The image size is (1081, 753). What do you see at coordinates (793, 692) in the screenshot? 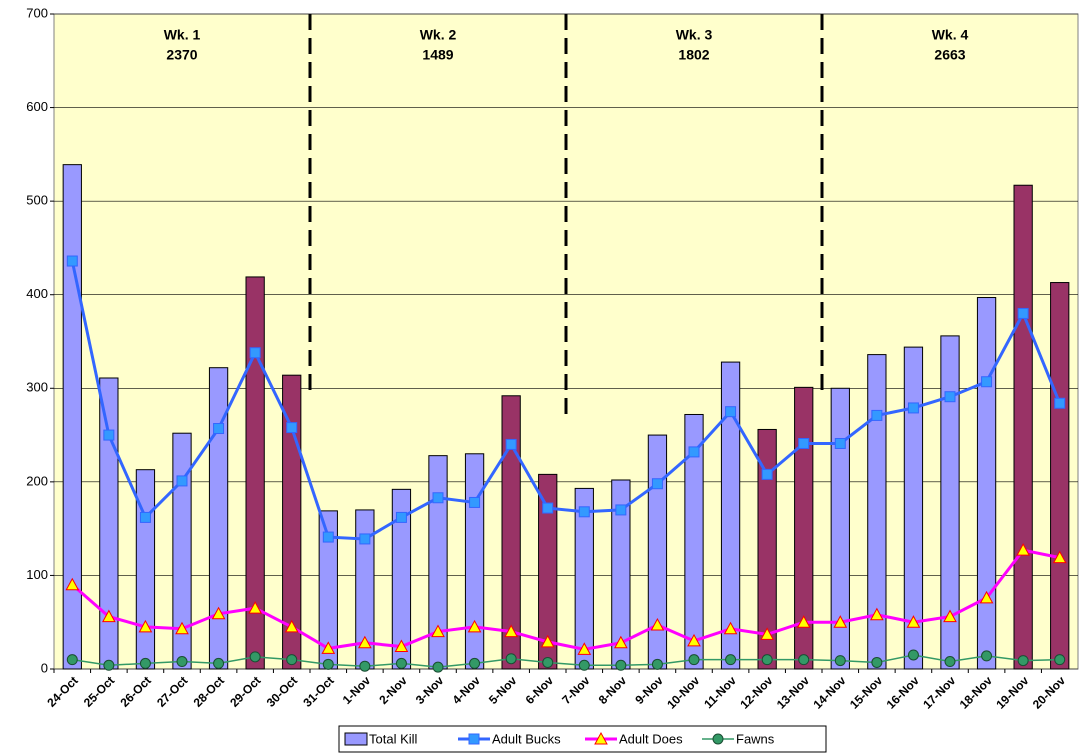
I see `x-tick-label: 13-Nov` at bounding box center [793, 692].